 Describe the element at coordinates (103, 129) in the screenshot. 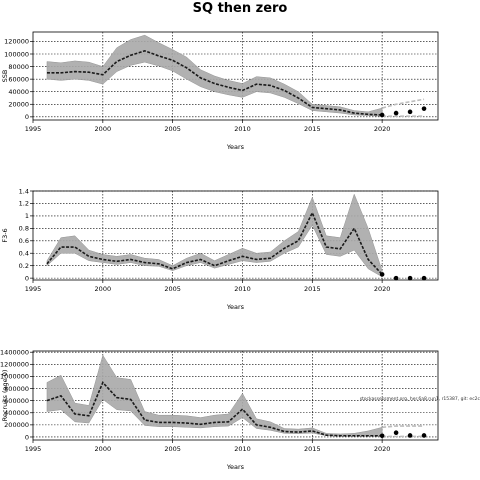

I see `panel-0-xtick-label: 2000` at that location.